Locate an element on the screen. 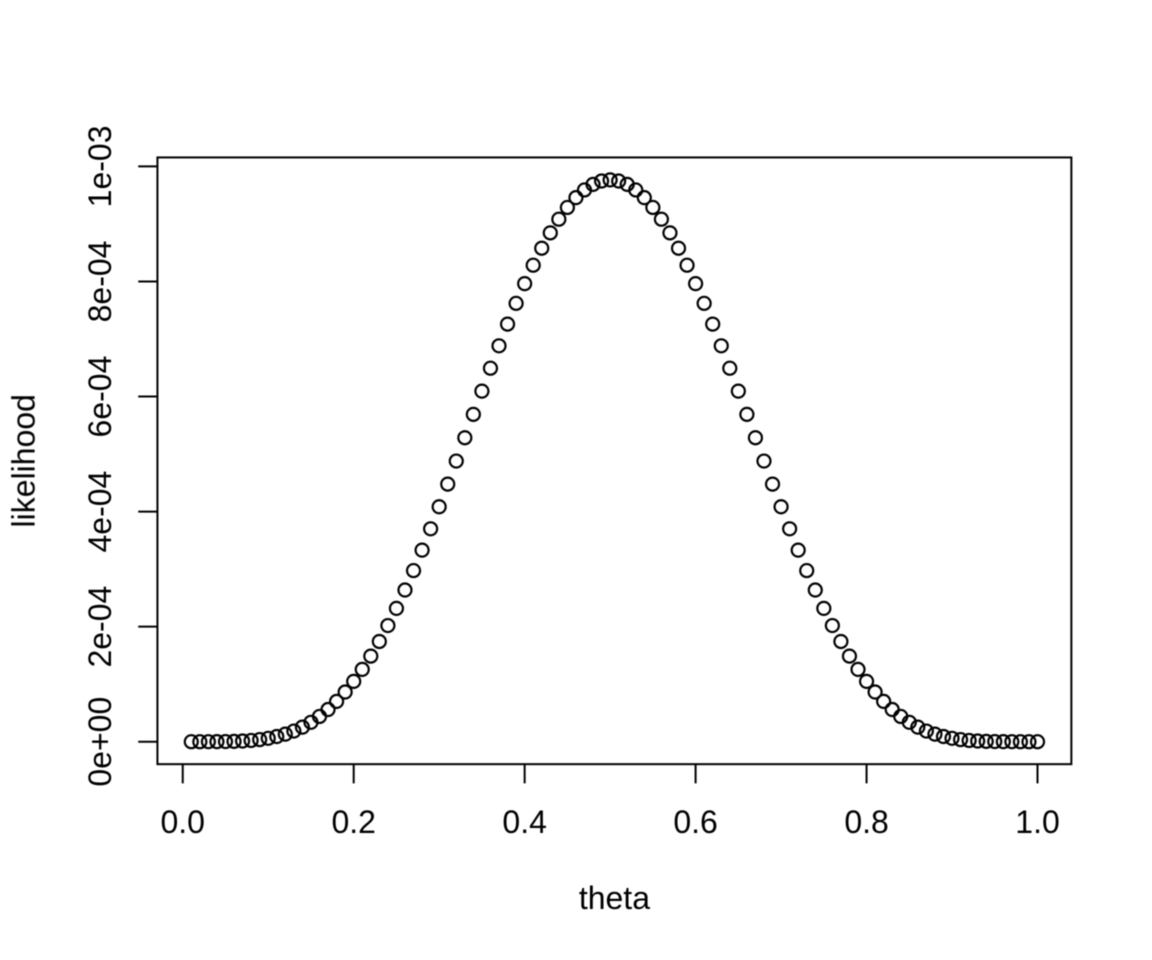 Image resolution: width=1152 pixels, height=960 pixels. svg-text: likelihood is located at coordinates (24, 460).